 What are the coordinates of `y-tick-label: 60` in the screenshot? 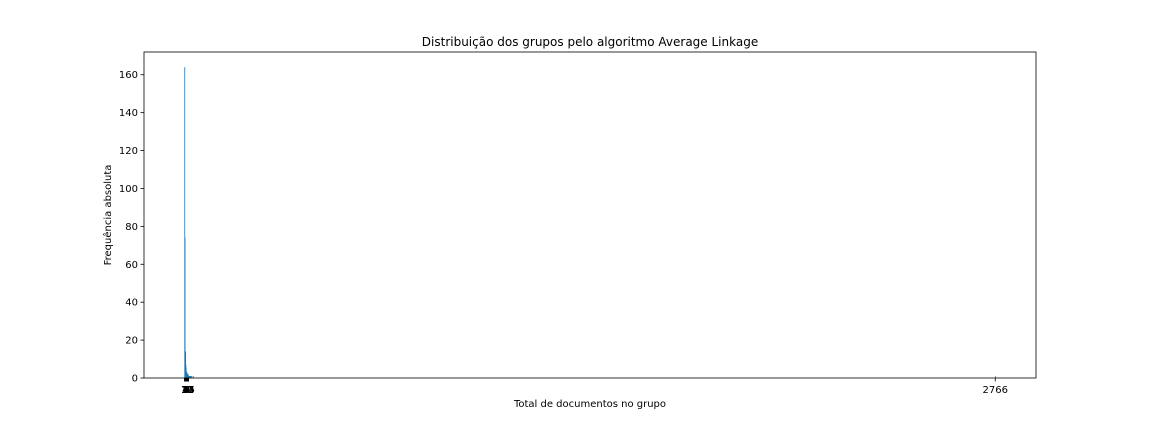 It's located at (131, 265).